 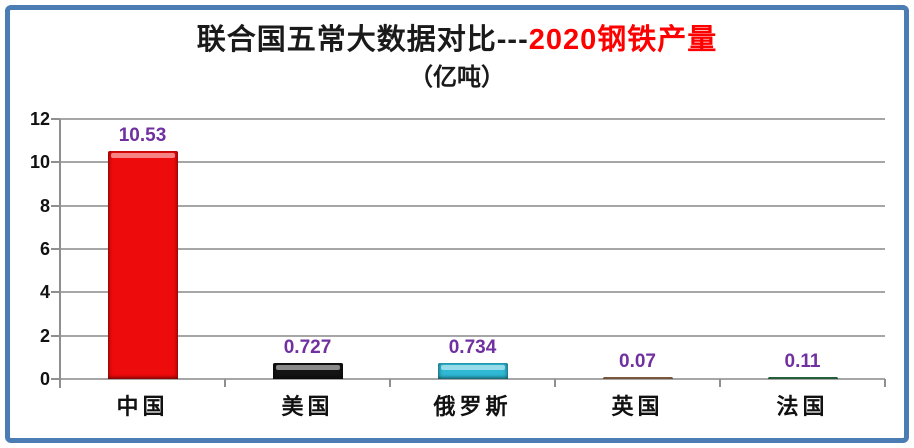 I want to click on ytick-label-8: 8, so click(x=44, y=205).